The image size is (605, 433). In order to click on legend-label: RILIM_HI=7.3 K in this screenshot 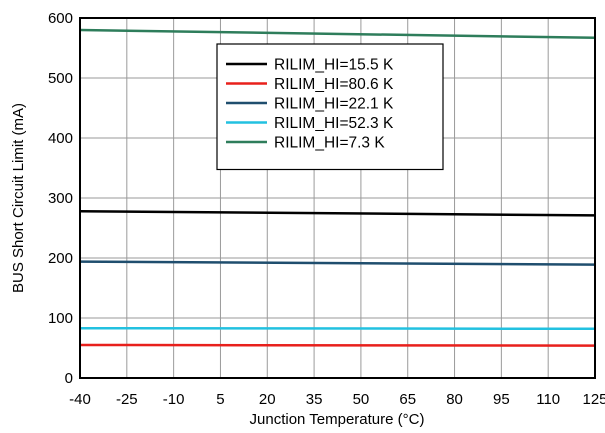, I will do `click(329, 143)`.